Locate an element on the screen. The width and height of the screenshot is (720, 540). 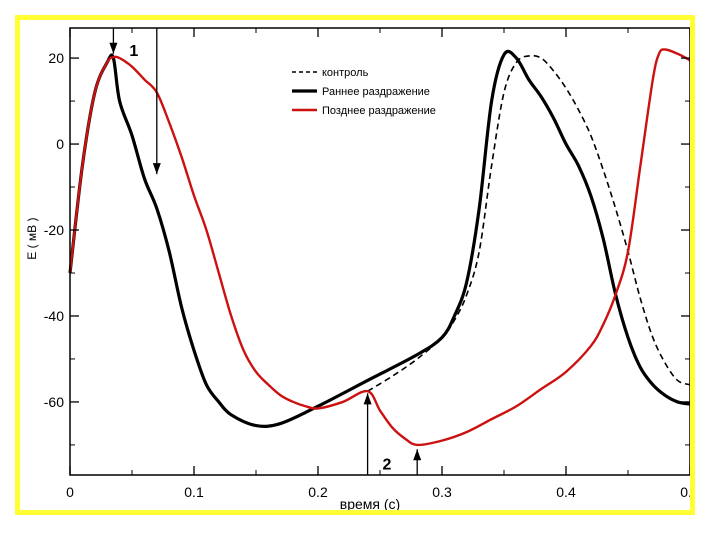
y-axis-label: E ( мВ ) is located at coordinates (32, 238).